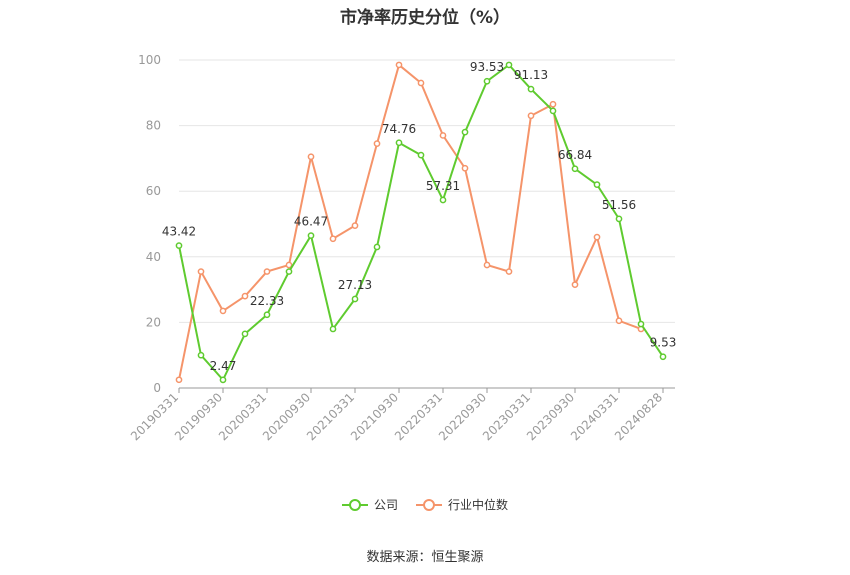 The width and height of the screenshot is (850, 575). Describe the element at coordinates (429, 505) in the screenshot. I see `legend-industry-marker-icon` at that location.